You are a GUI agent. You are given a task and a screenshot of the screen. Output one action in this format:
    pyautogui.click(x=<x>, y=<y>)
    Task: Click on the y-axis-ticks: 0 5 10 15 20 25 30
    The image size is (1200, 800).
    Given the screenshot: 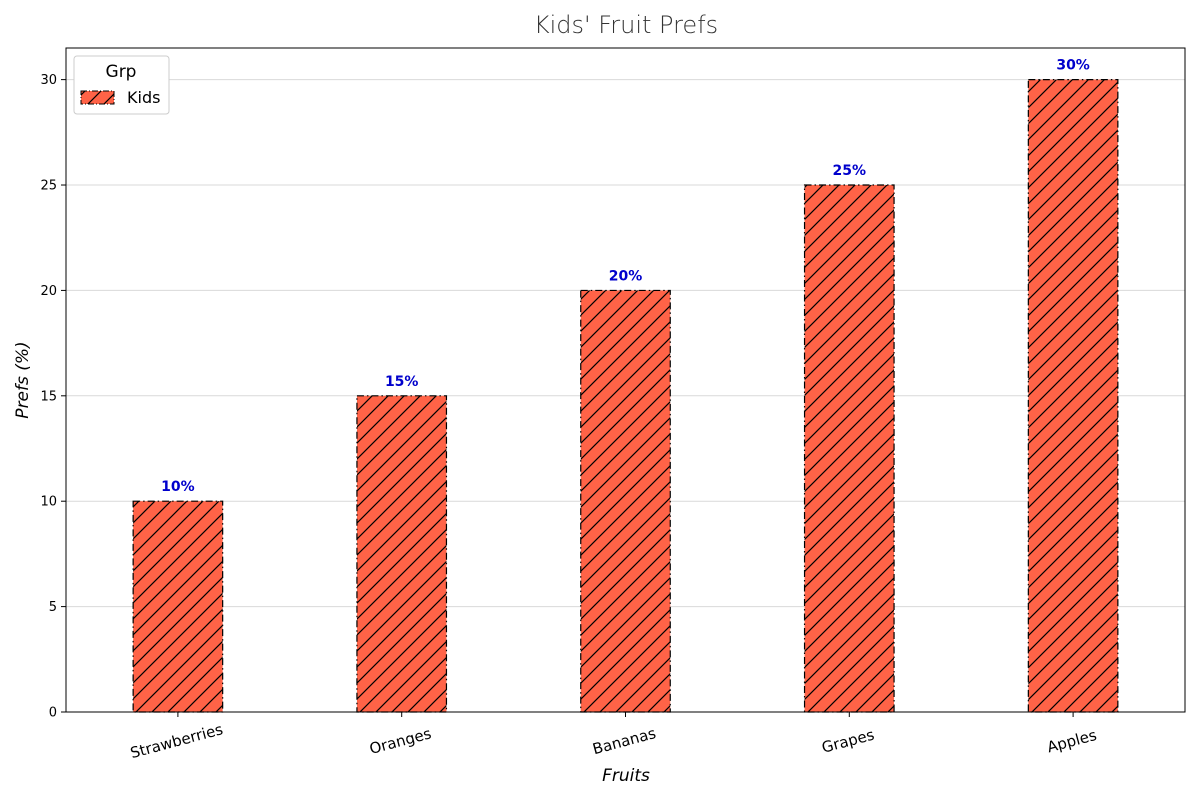 What is the action you would take?
    pyautogui.click(x=53, y=397)
    